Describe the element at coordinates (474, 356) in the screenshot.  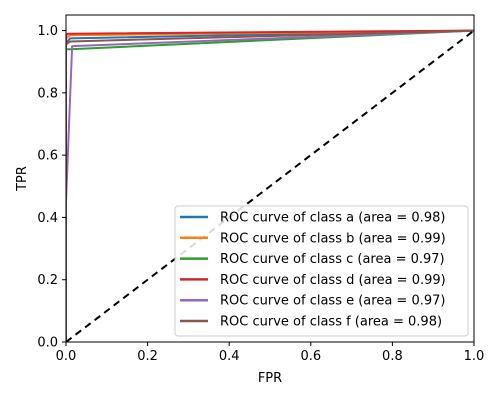
I see `x-tick-label: 1.0` at that location.